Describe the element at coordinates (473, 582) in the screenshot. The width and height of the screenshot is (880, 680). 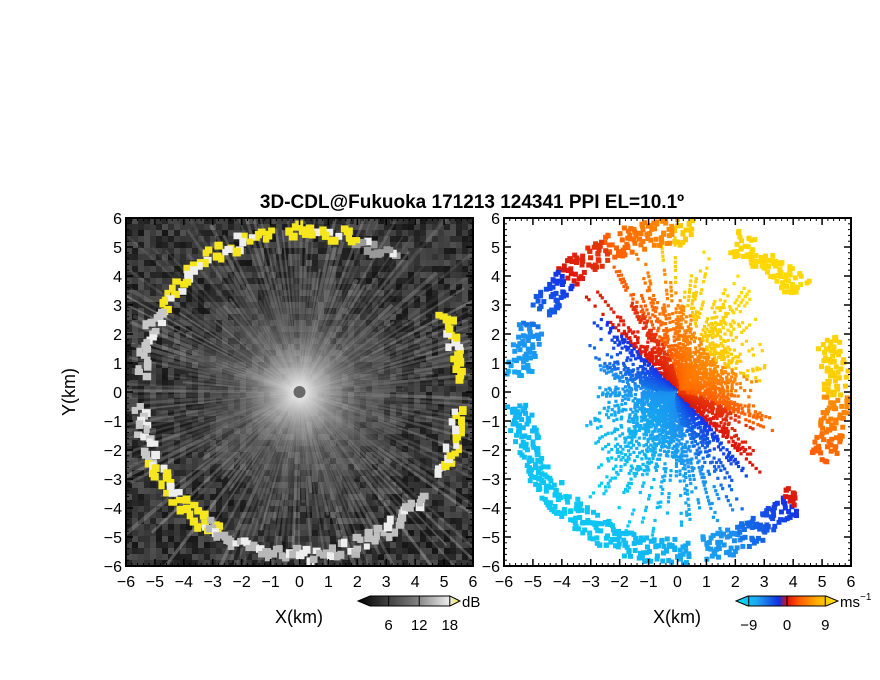
I see `x-tick-label: 6` at that location.